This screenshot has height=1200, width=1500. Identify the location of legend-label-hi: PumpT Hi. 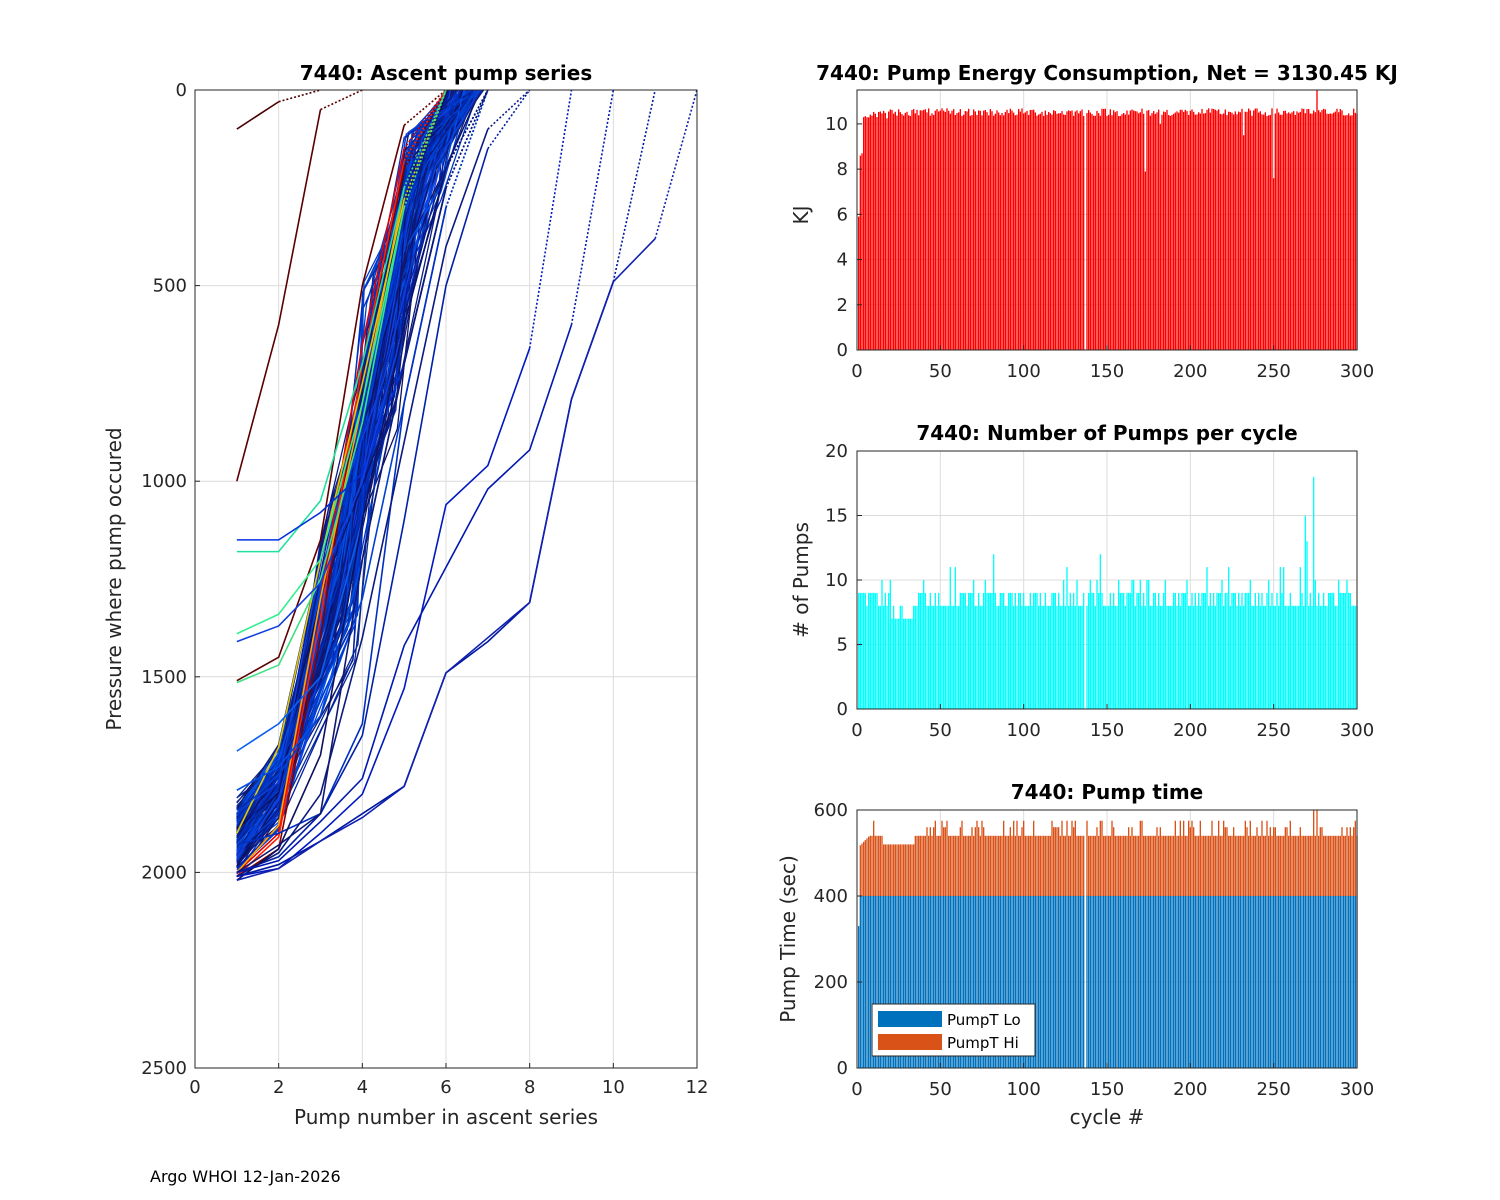
(983, 1043).